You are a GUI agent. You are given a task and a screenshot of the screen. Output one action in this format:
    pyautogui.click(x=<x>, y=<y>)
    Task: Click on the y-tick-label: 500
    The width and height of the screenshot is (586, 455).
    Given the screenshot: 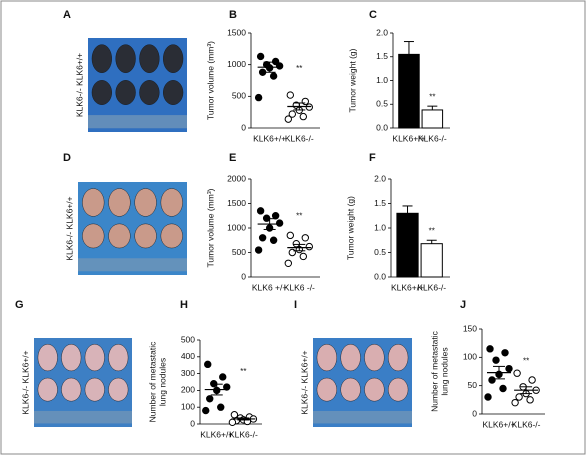 What is the action you would take?
    pyautogui.click(x=188, y=339)
    